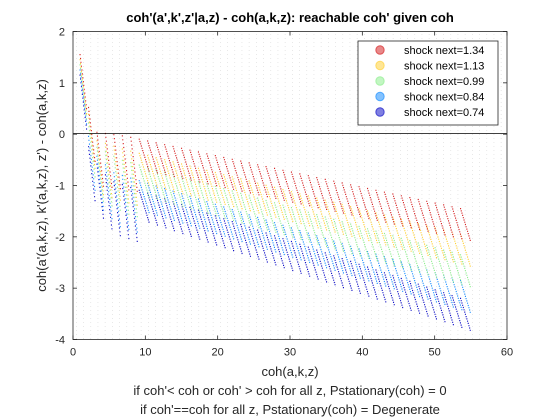 This screenshot has width=560, height=420. I want to click on x-tick-label: 50, so click(435, 353).